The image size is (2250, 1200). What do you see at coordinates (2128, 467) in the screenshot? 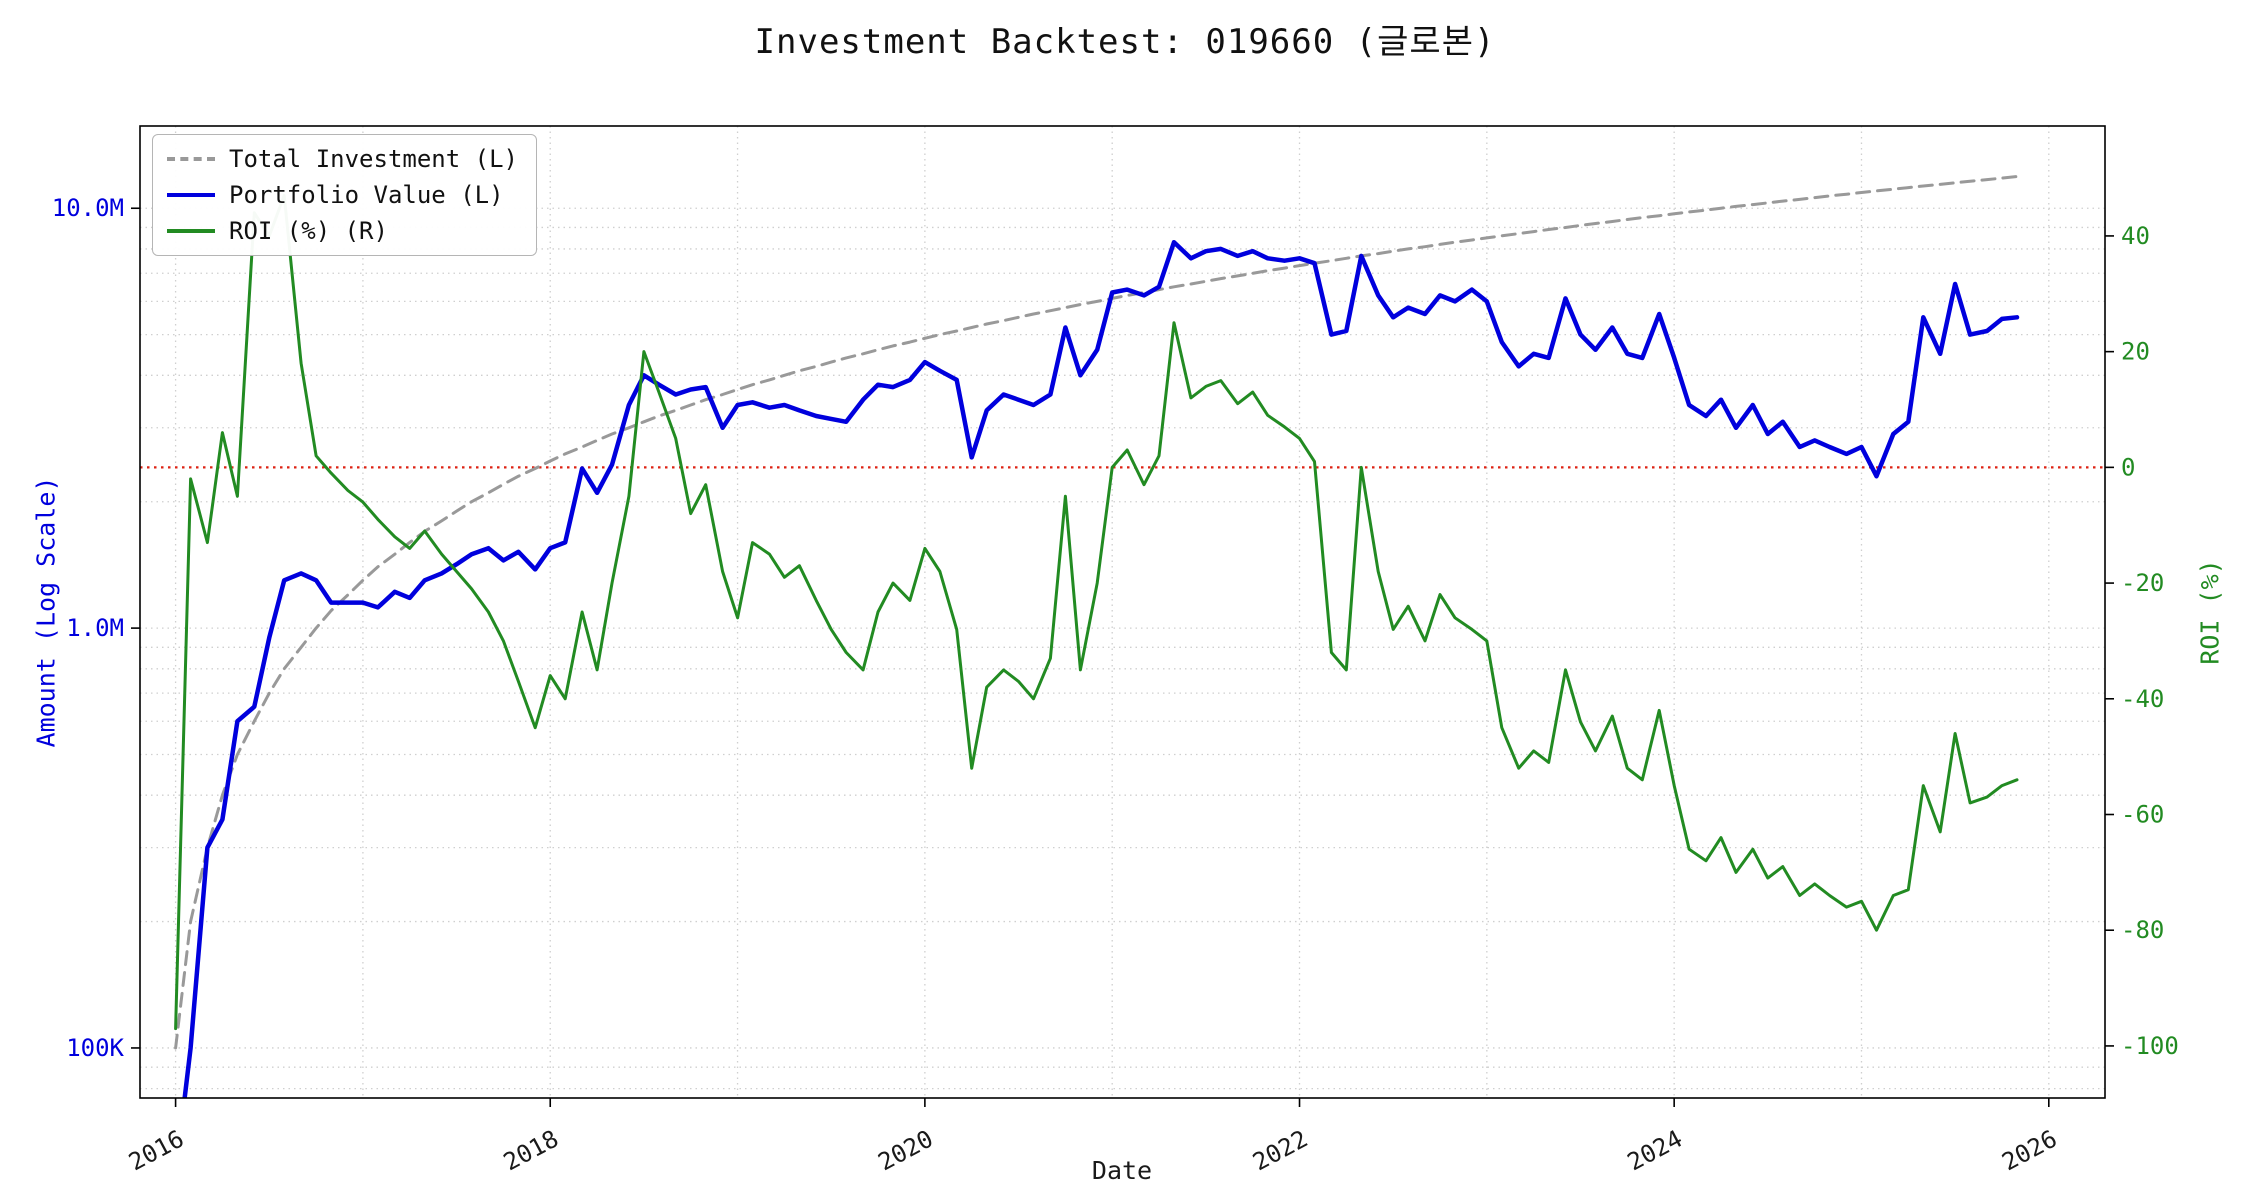
I see `y-right-tick-label: 0` at bounding box center [2128, 467].